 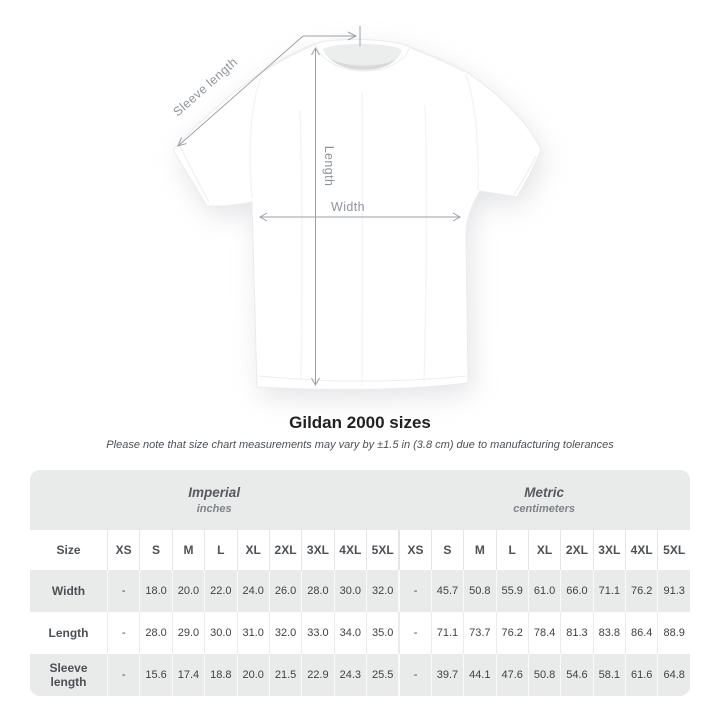 I want to click on length-dimension: Length, so click(x=323, y=216).